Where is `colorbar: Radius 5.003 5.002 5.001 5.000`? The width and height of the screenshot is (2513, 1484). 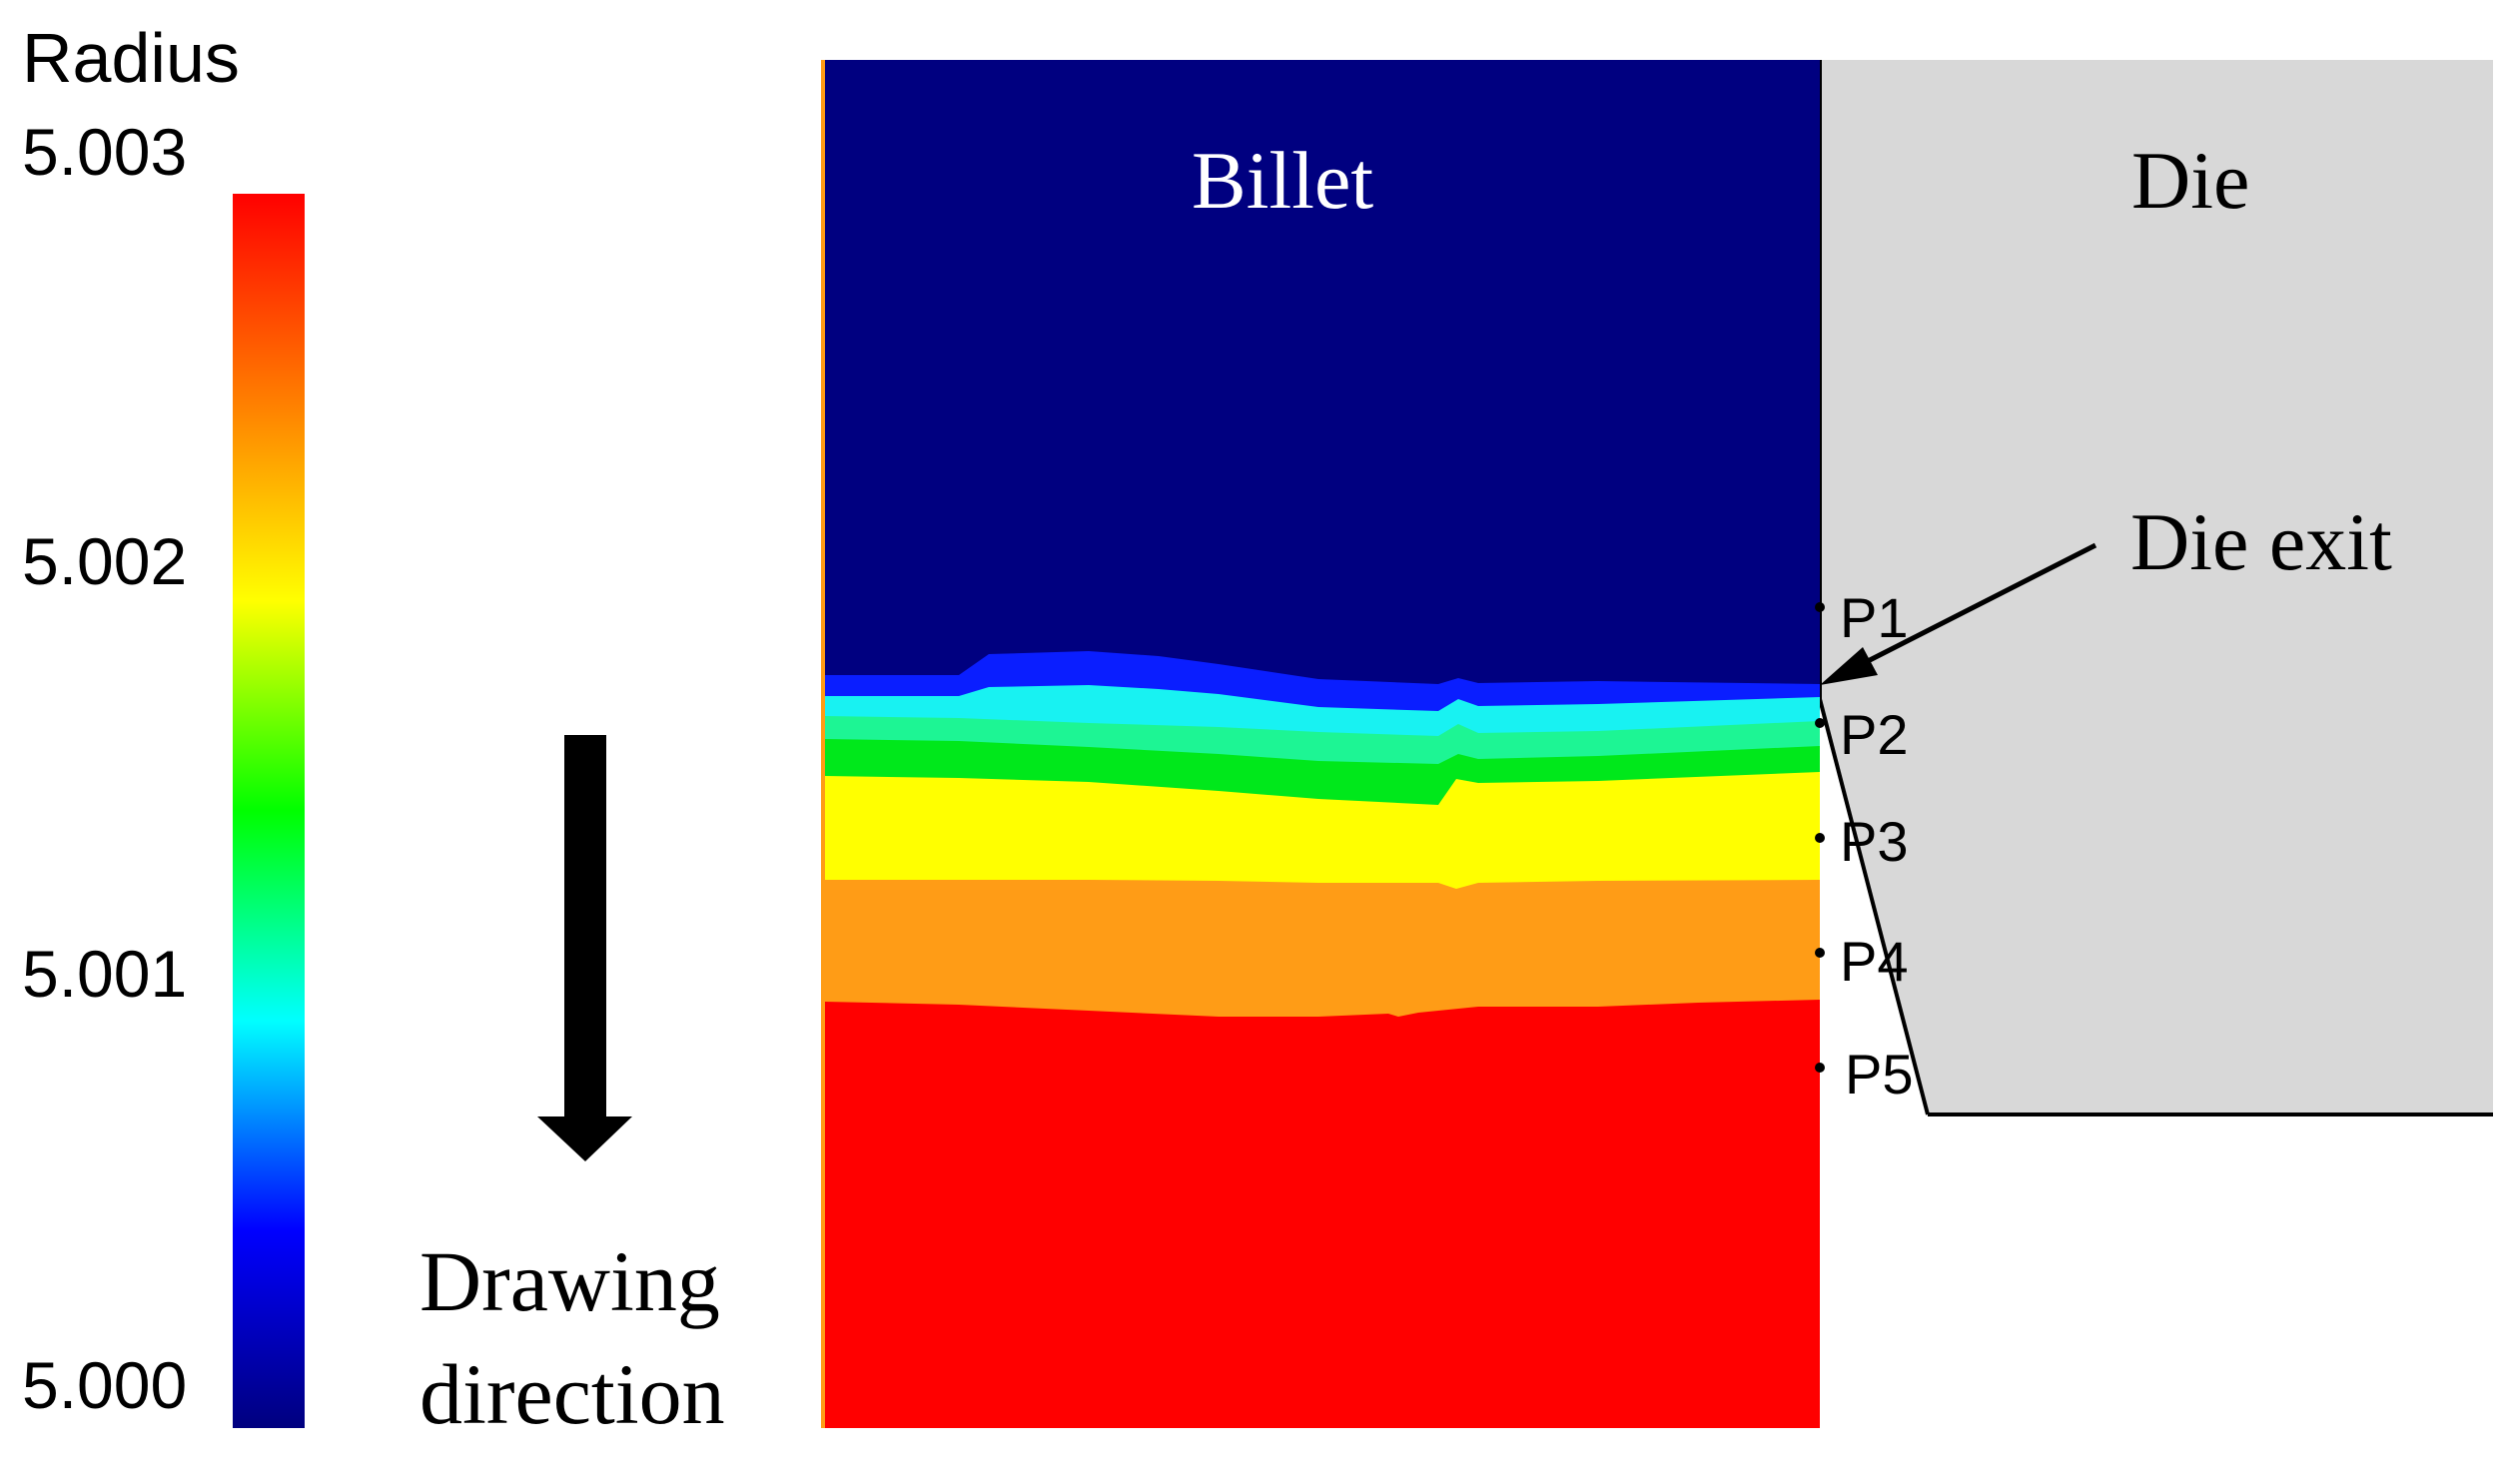
colorbar: Radius 5.003 5.002 5.001 5.000 is located at coordinates (163, 724).